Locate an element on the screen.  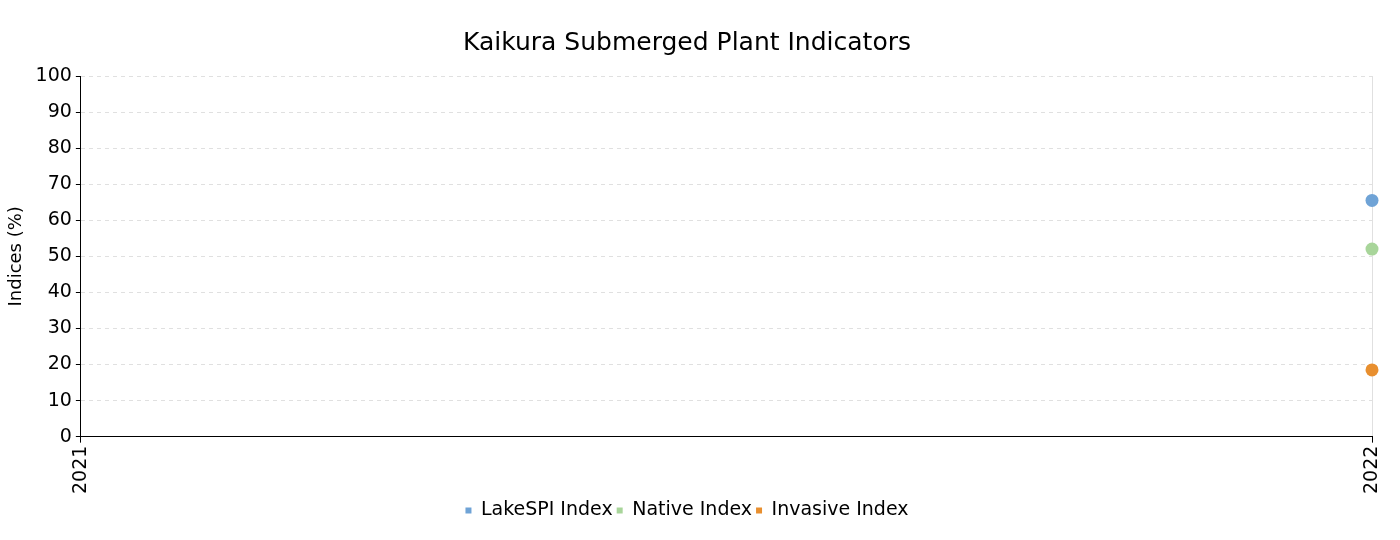
chart-title: Kaikura Submerged Plant Indicators is located at coordinates (687, 41).